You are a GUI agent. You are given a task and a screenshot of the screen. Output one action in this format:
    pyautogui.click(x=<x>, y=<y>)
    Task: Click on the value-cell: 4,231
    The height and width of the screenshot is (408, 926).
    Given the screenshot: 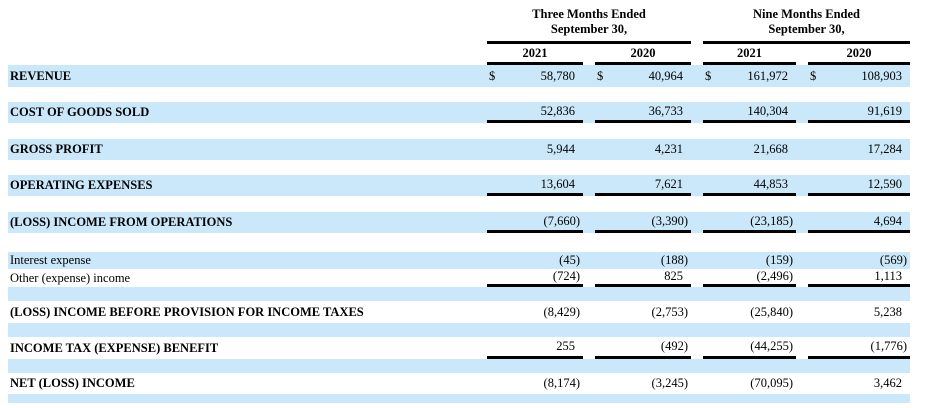 What is the action you would take?
    pyautogui.click(x=643, y=149)
    